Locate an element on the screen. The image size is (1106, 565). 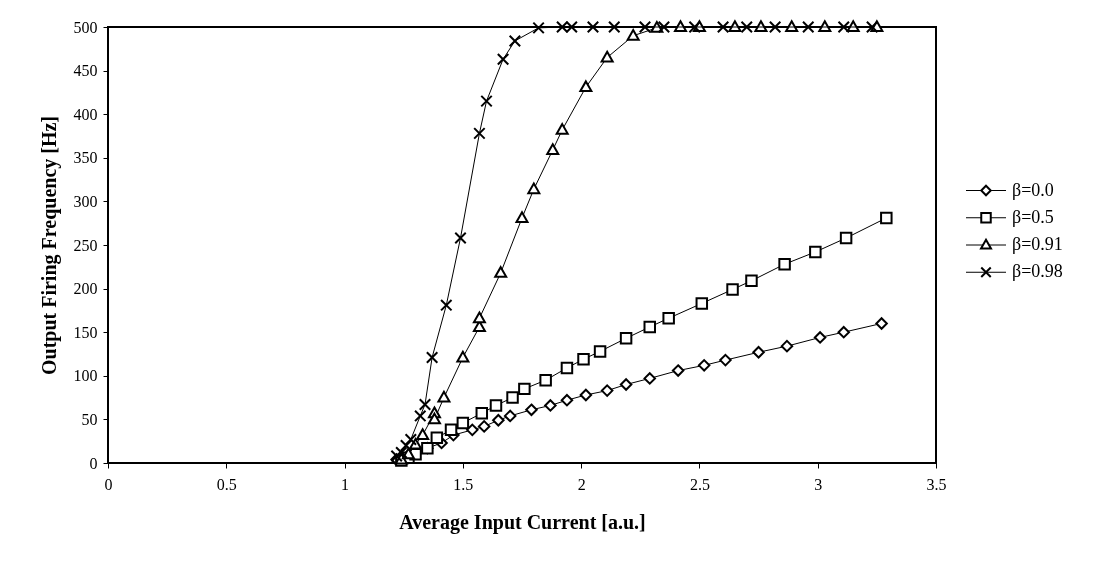
y-tick-label: 200 is located at coordinates (85, 289).